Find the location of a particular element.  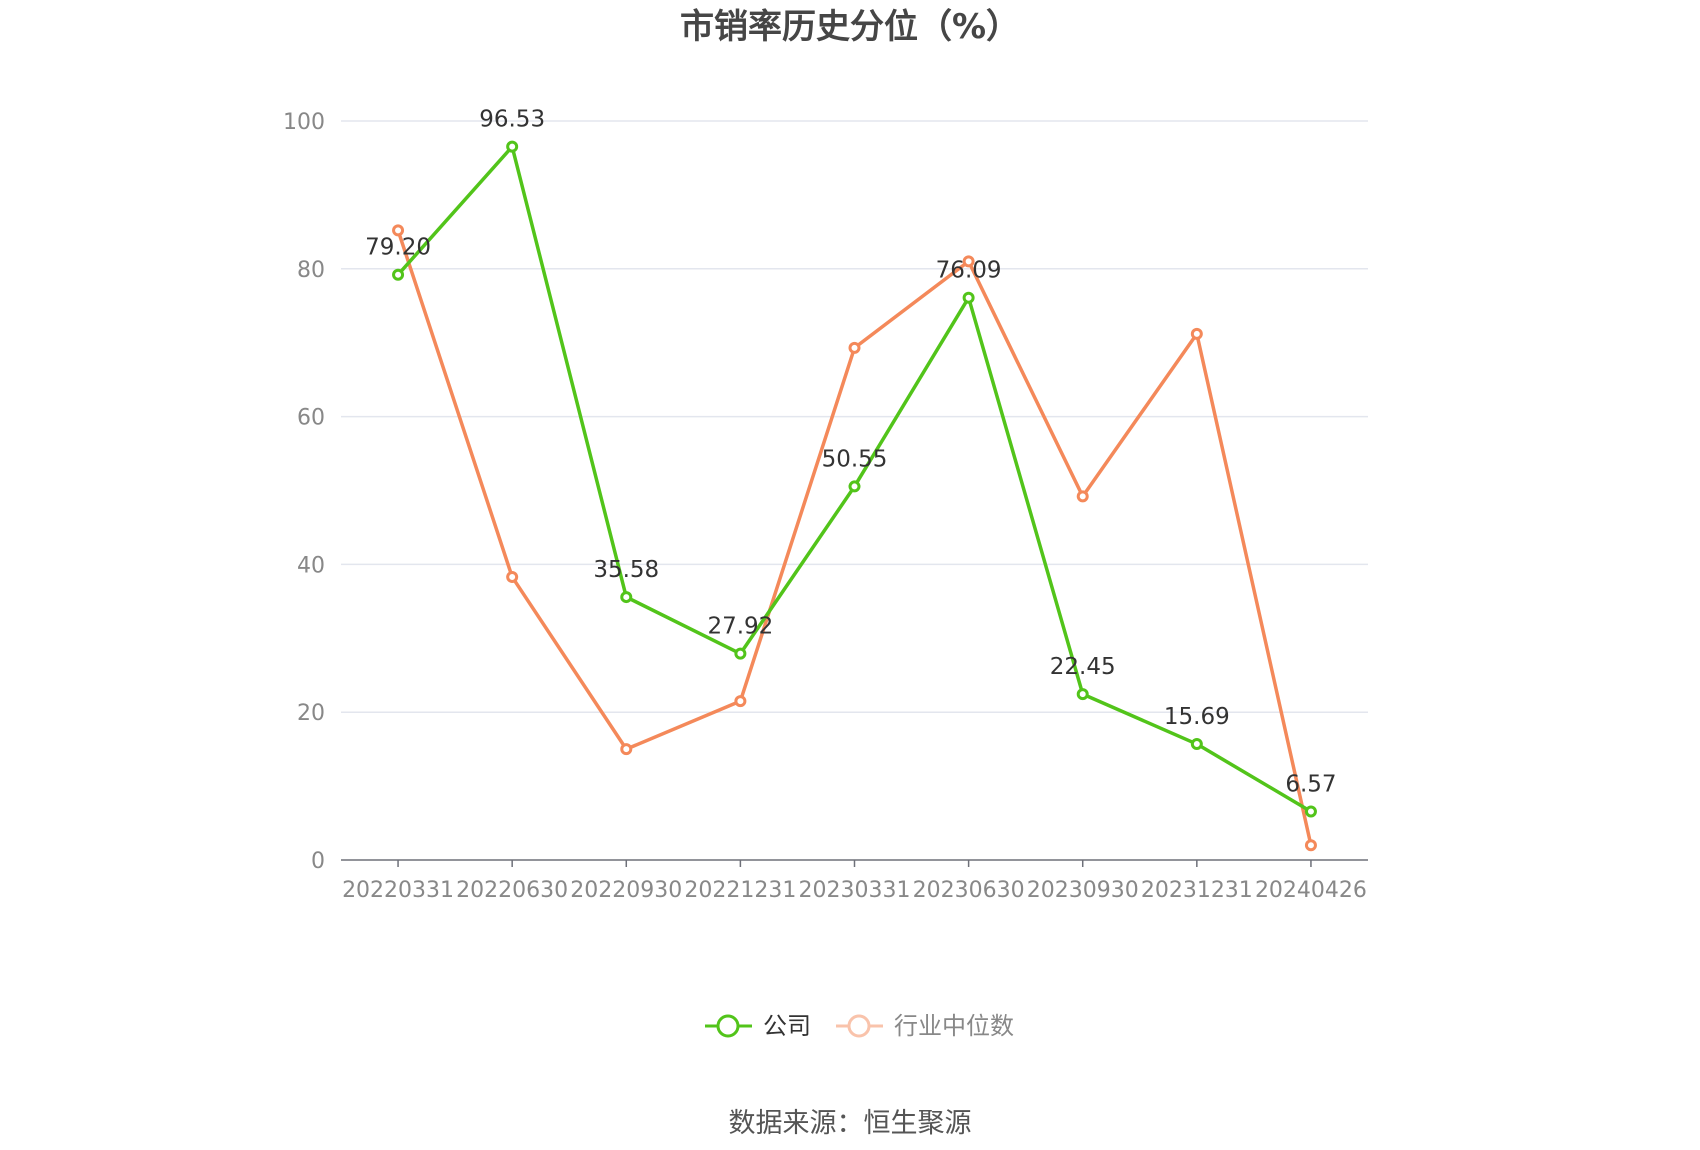

data-label-company: 50.55 is located at coordinates (855, 459).